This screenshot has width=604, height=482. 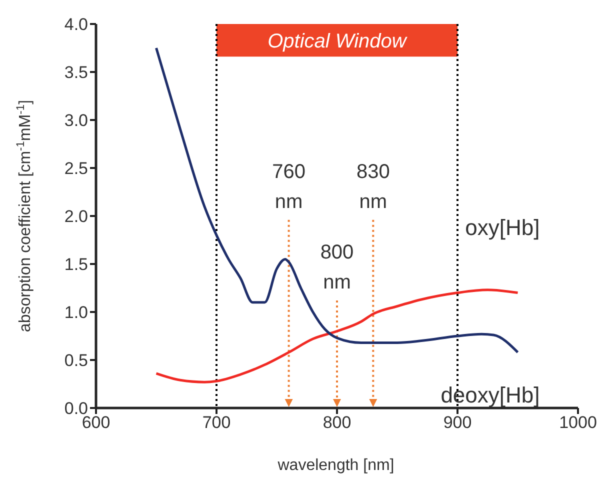 I want to click on y-tick-label: 1.5, so click(x=76, y=264).